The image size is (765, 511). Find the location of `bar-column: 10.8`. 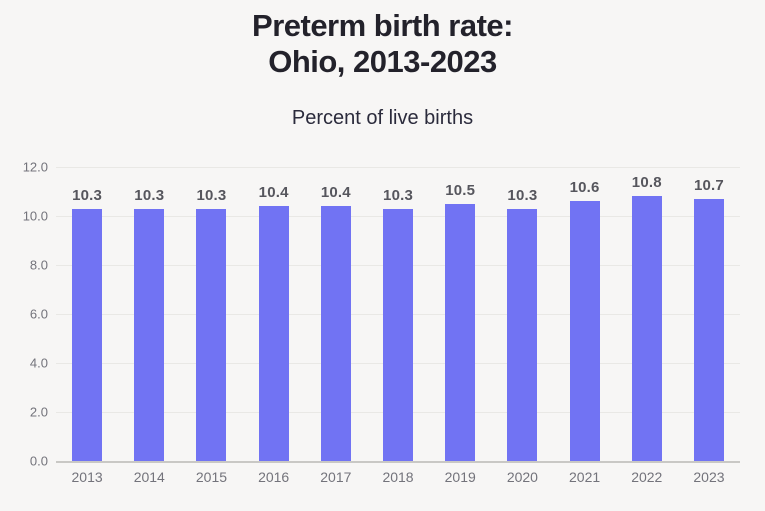

bar-column: 10.8 is located at coordinates (647, 314).